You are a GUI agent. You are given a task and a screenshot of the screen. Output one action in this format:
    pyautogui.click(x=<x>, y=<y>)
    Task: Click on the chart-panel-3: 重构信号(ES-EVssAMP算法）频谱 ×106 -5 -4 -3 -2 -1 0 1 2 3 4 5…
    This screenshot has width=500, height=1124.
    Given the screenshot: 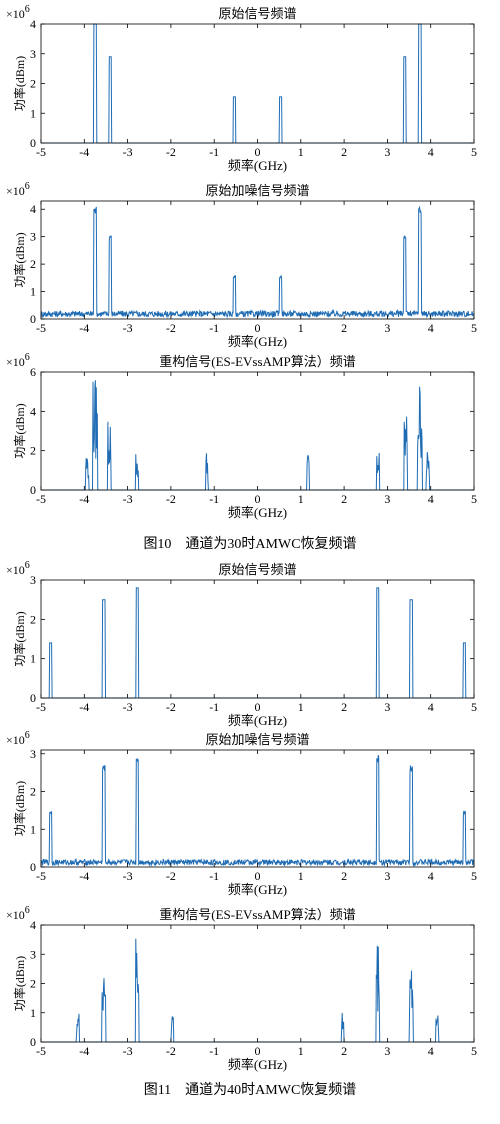 What is the action you would take?
    pyautogui.click(x=241, y=436)
    